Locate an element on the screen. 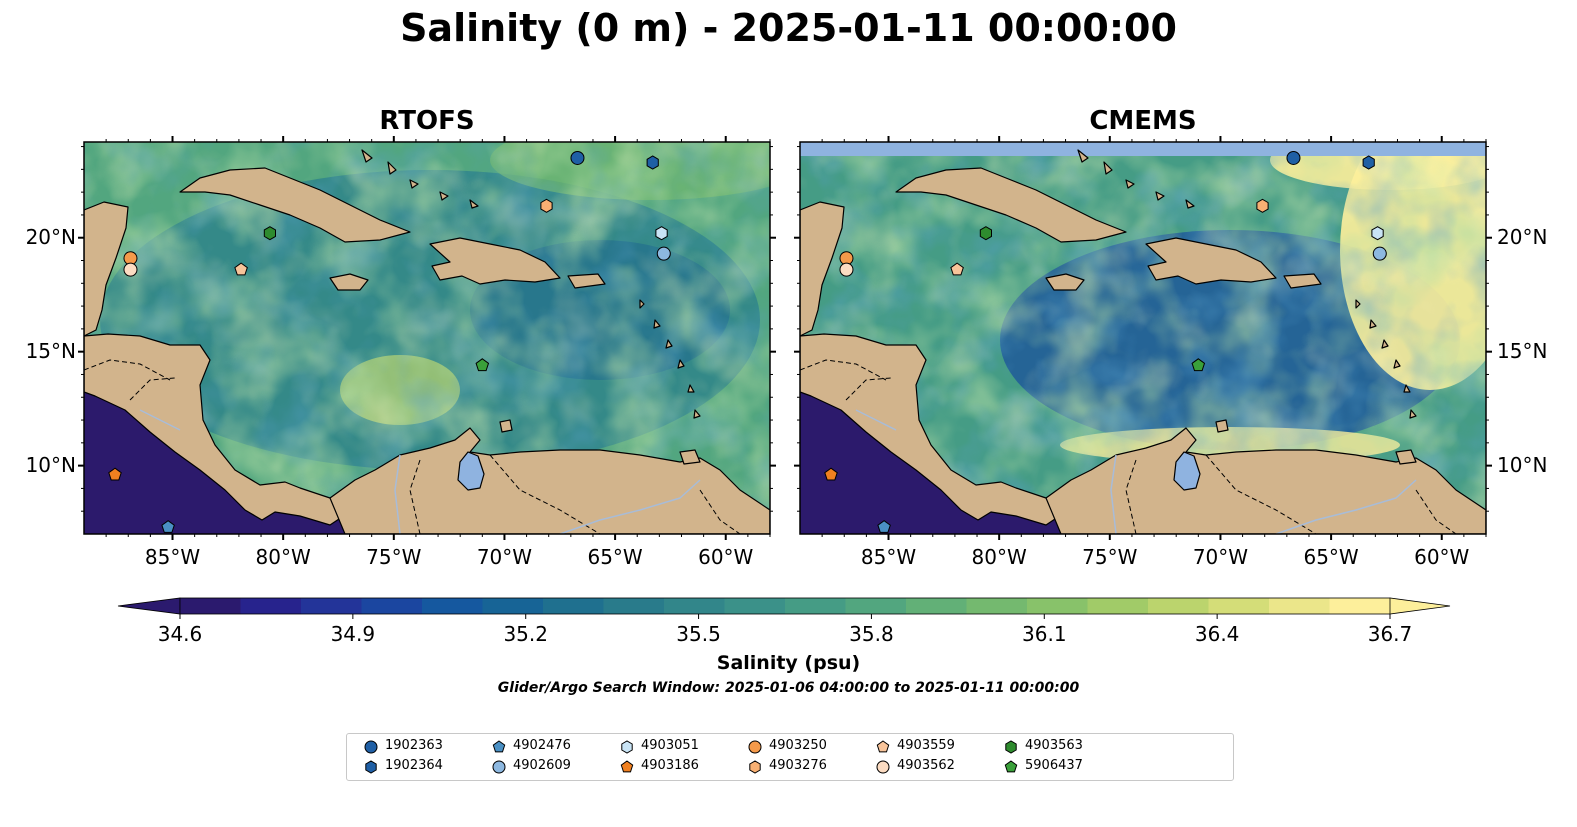  colorbar-label: Salinity (psu) is located at coordinates (788, 663).